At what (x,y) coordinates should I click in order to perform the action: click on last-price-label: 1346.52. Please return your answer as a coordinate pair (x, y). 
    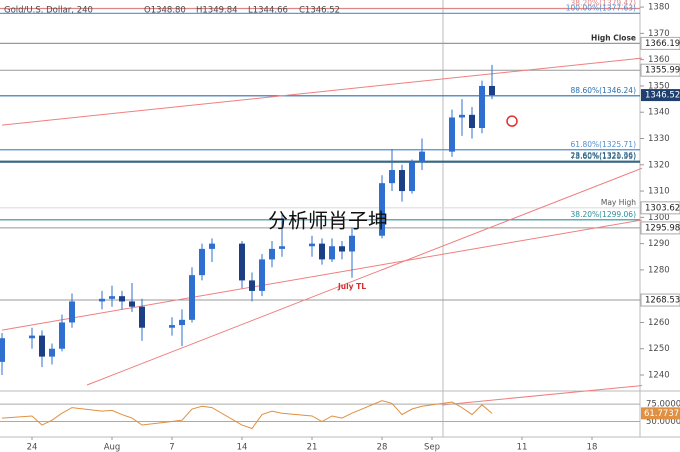
    Looking at the image, I should click on (662, 96).